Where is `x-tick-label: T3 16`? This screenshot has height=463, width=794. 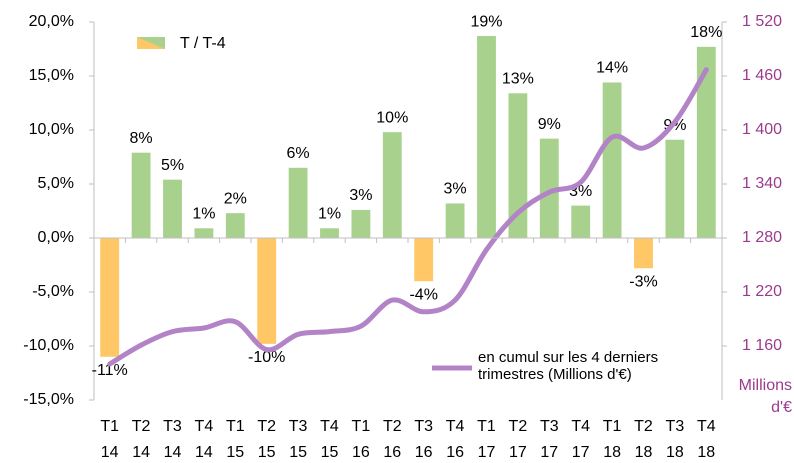 x-tick-label: T3 16 is located at coordinates (424, 439).